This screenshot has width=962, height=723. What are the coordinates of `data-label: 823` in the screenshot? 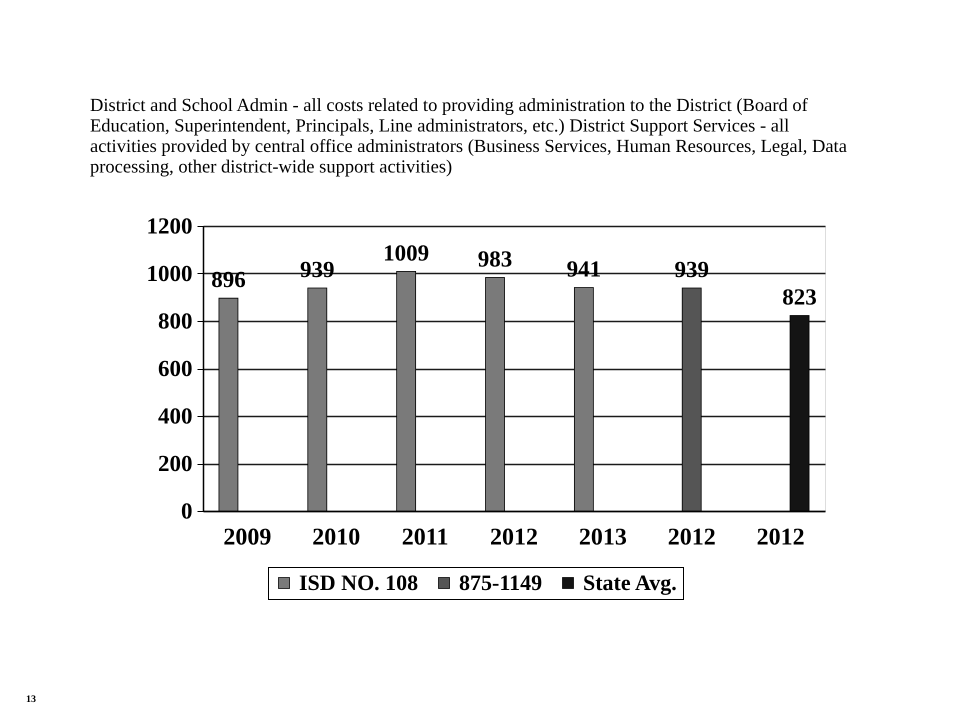 It's located at (799, 297).